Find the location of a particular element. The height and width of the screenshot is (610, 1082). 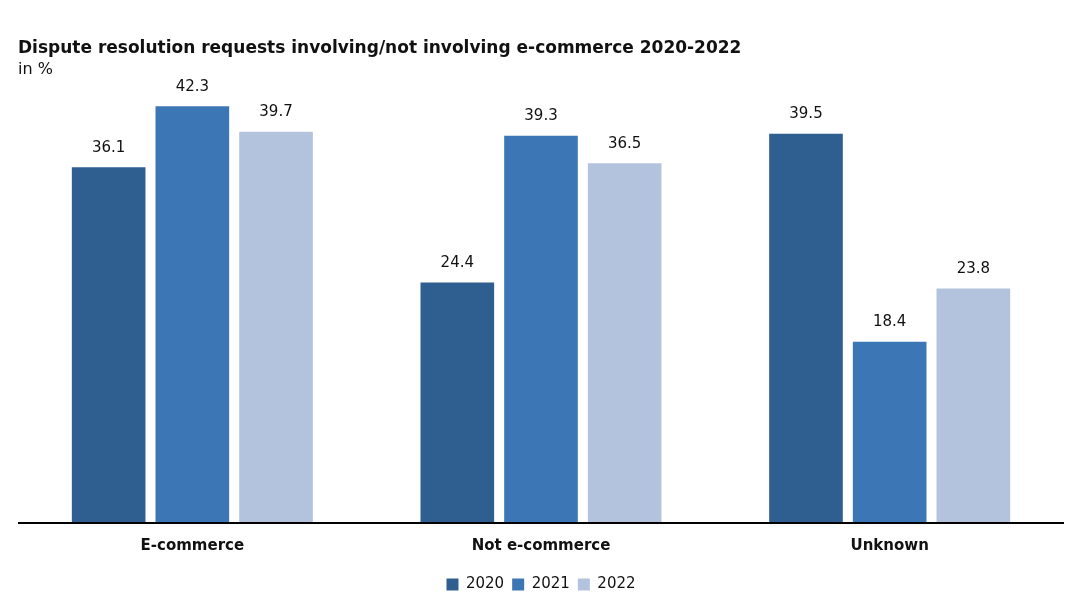

data-label: 42.3 is located at coordinates (192, 85).